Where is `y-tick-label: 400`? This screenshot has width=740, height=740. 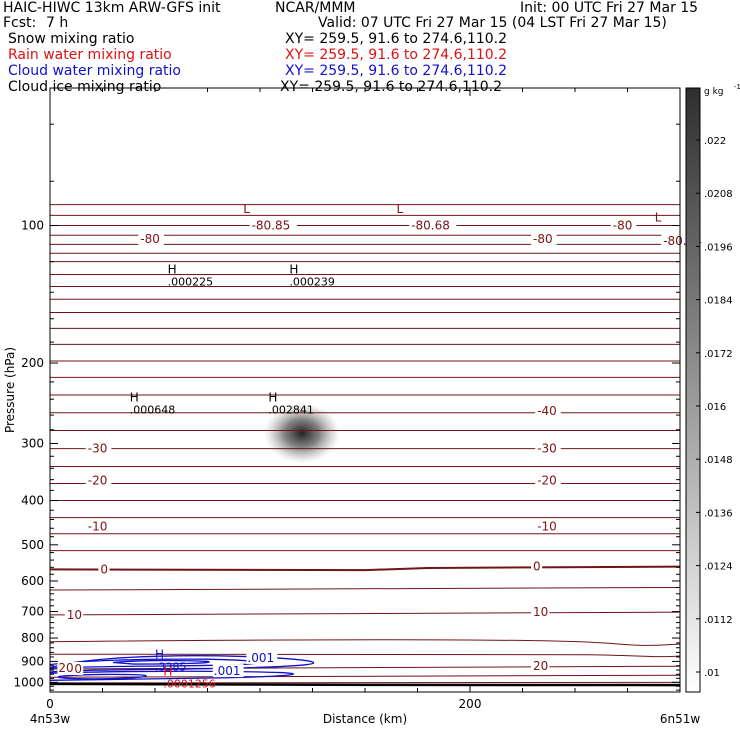 y-tick-label: 400 is located at coordinates (32, 501).